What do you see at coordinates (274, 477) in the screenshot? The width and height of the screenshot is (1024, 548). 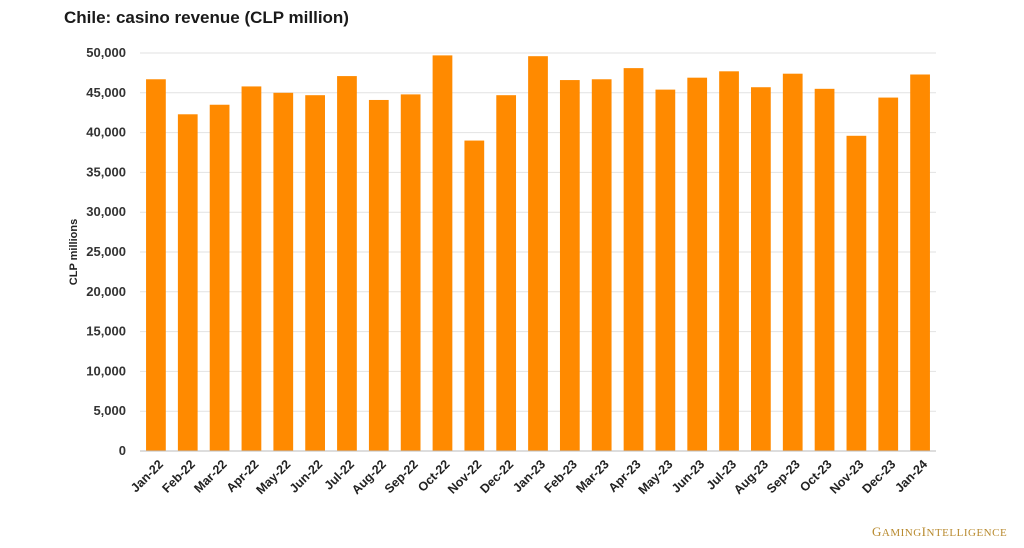 I see `x-tick-label: May-22` at bounding box center [274, 477].